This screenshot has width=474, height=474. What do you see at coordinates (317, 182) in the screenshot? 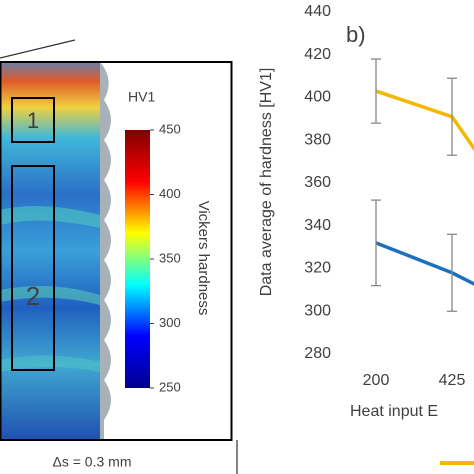
I see `y-tick-label: 360` at bounding box center [317, 182].